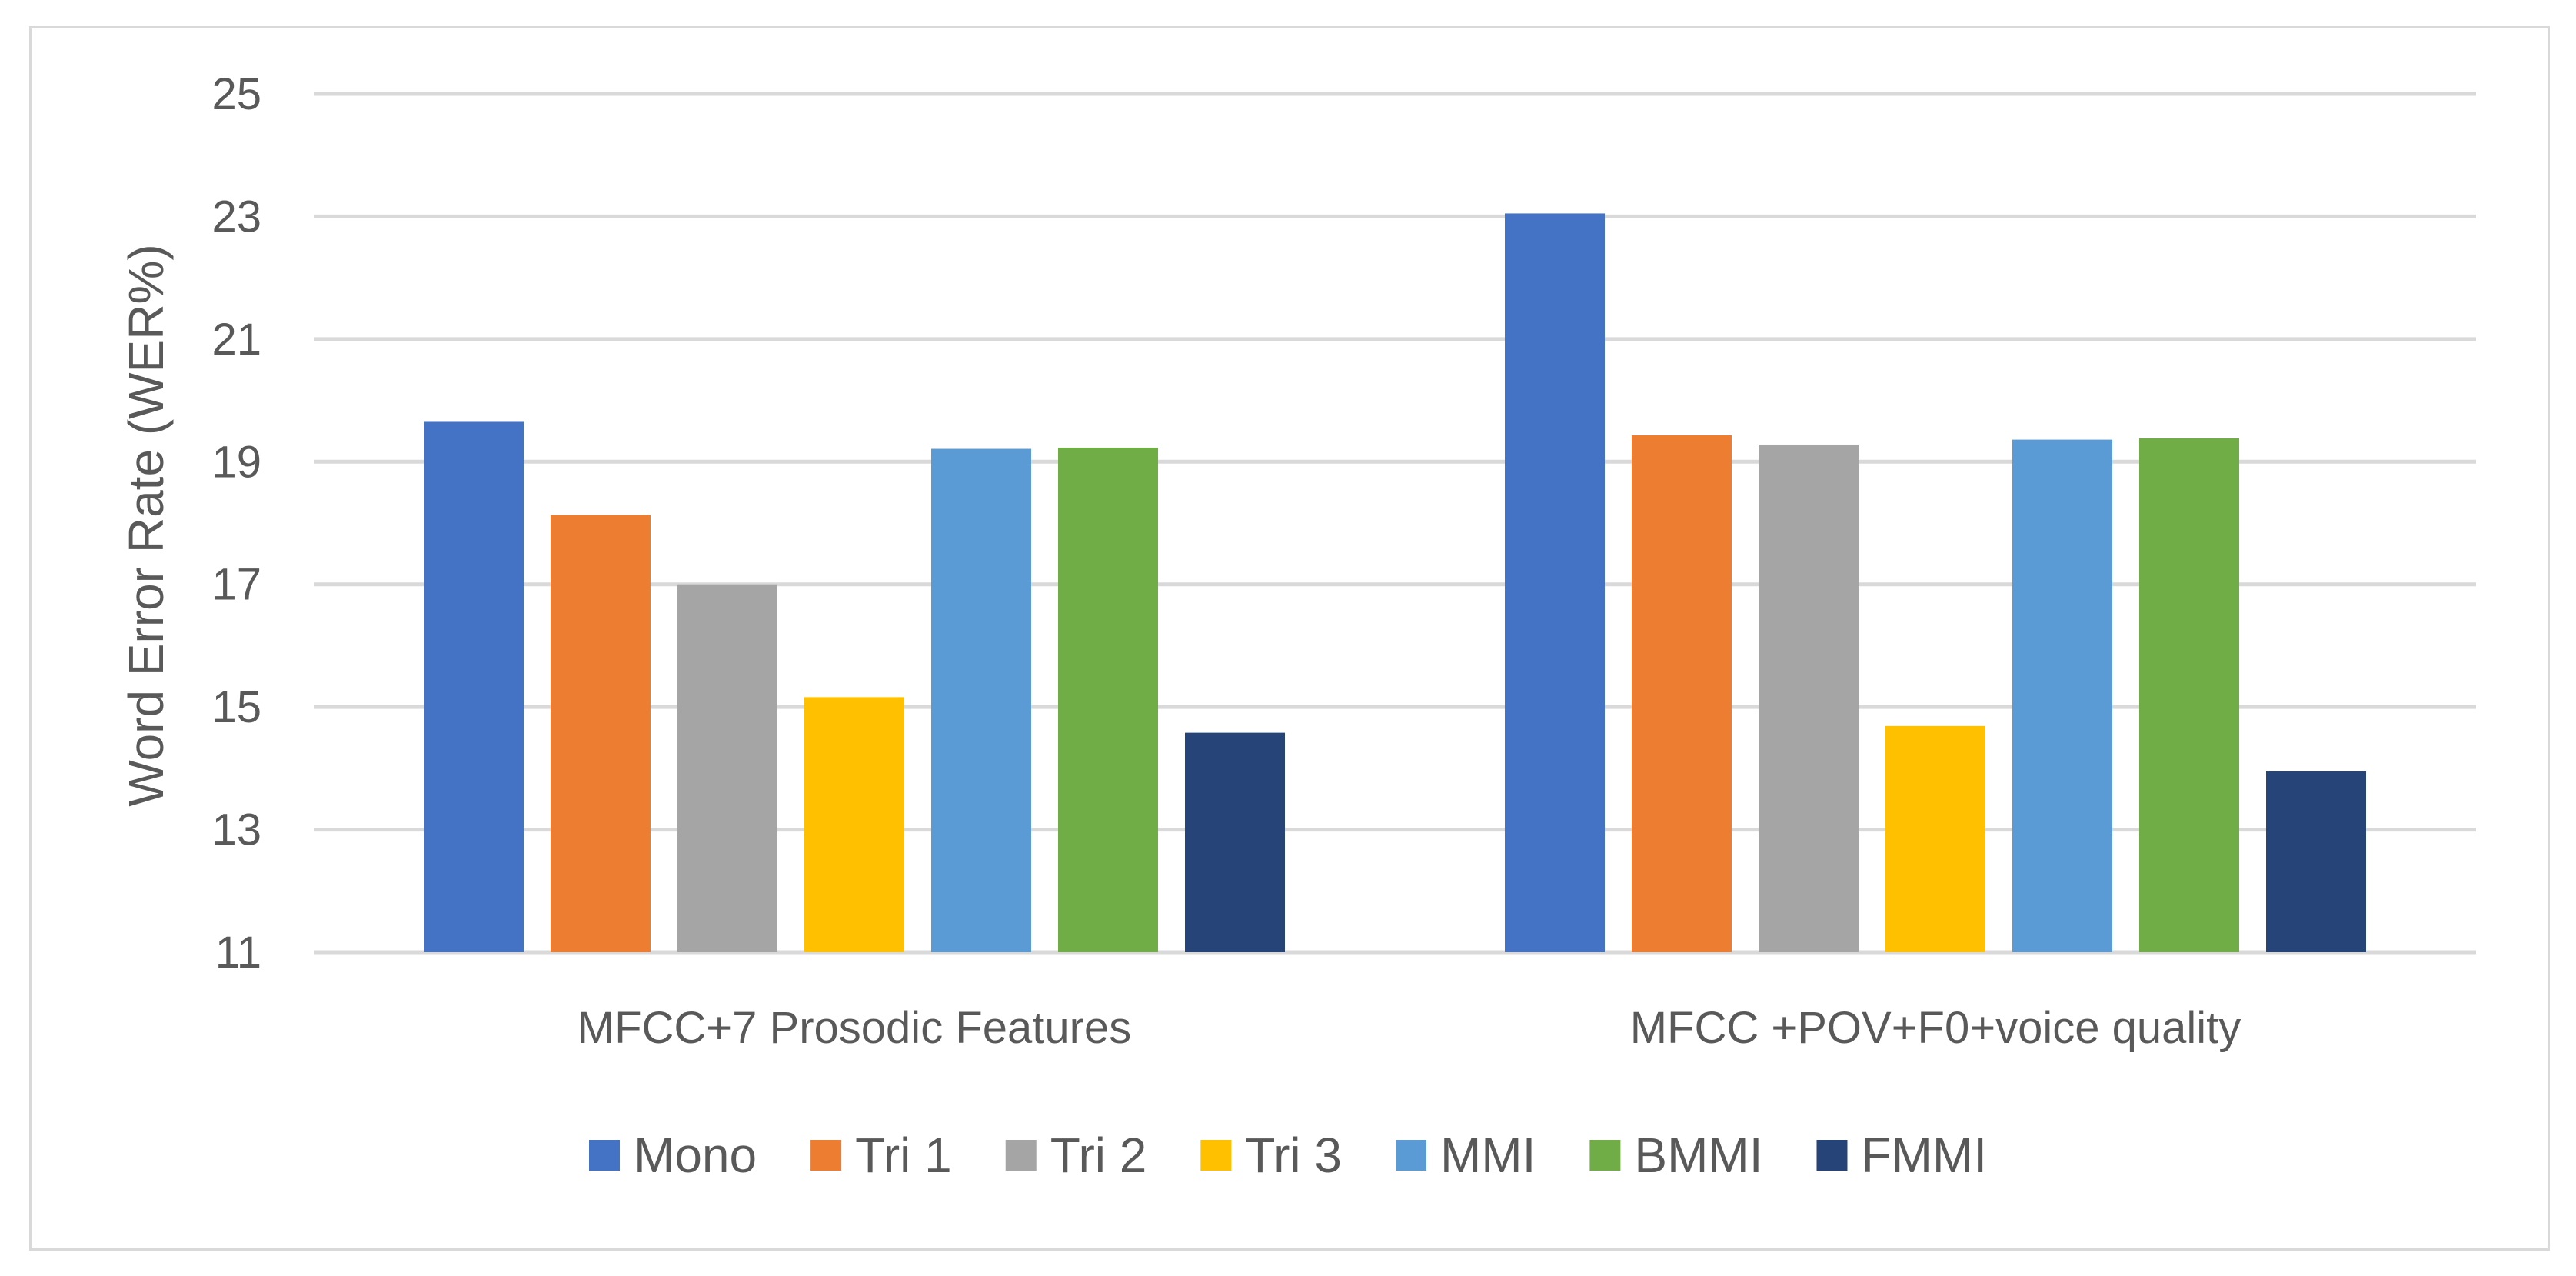  I want to click on legend-label: FMMI, so click(1924, 1155).